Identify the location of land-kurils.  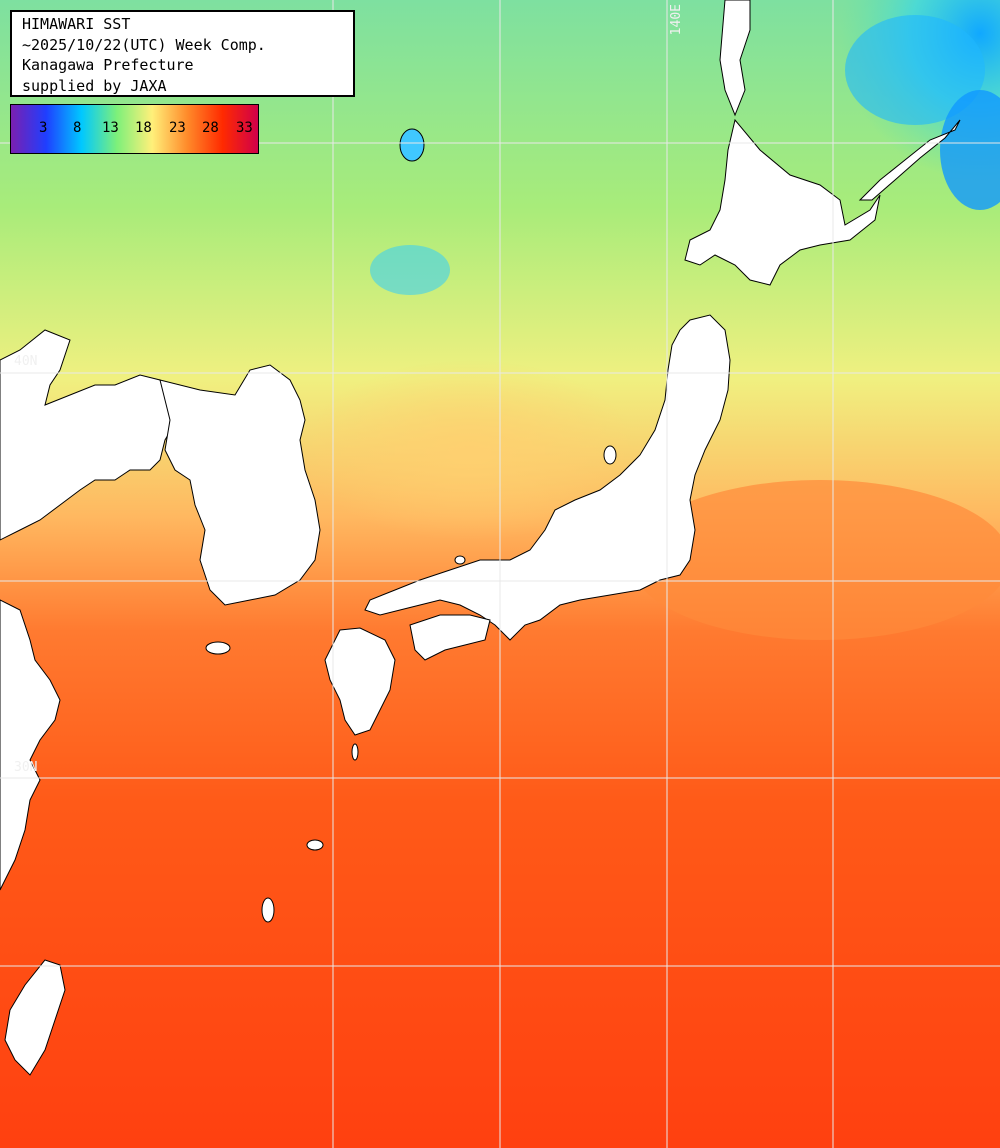
(909, 160).